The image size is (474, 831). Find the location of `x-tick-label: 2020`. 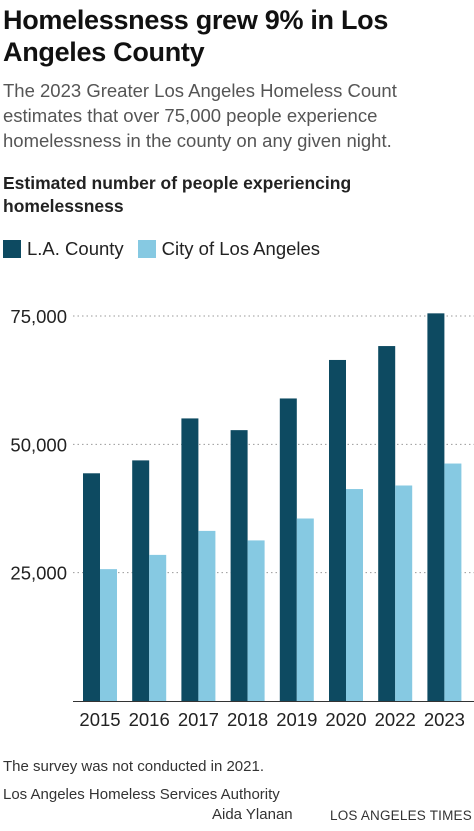

x-tick-label: 2020 is located at coordinates (345, 719).